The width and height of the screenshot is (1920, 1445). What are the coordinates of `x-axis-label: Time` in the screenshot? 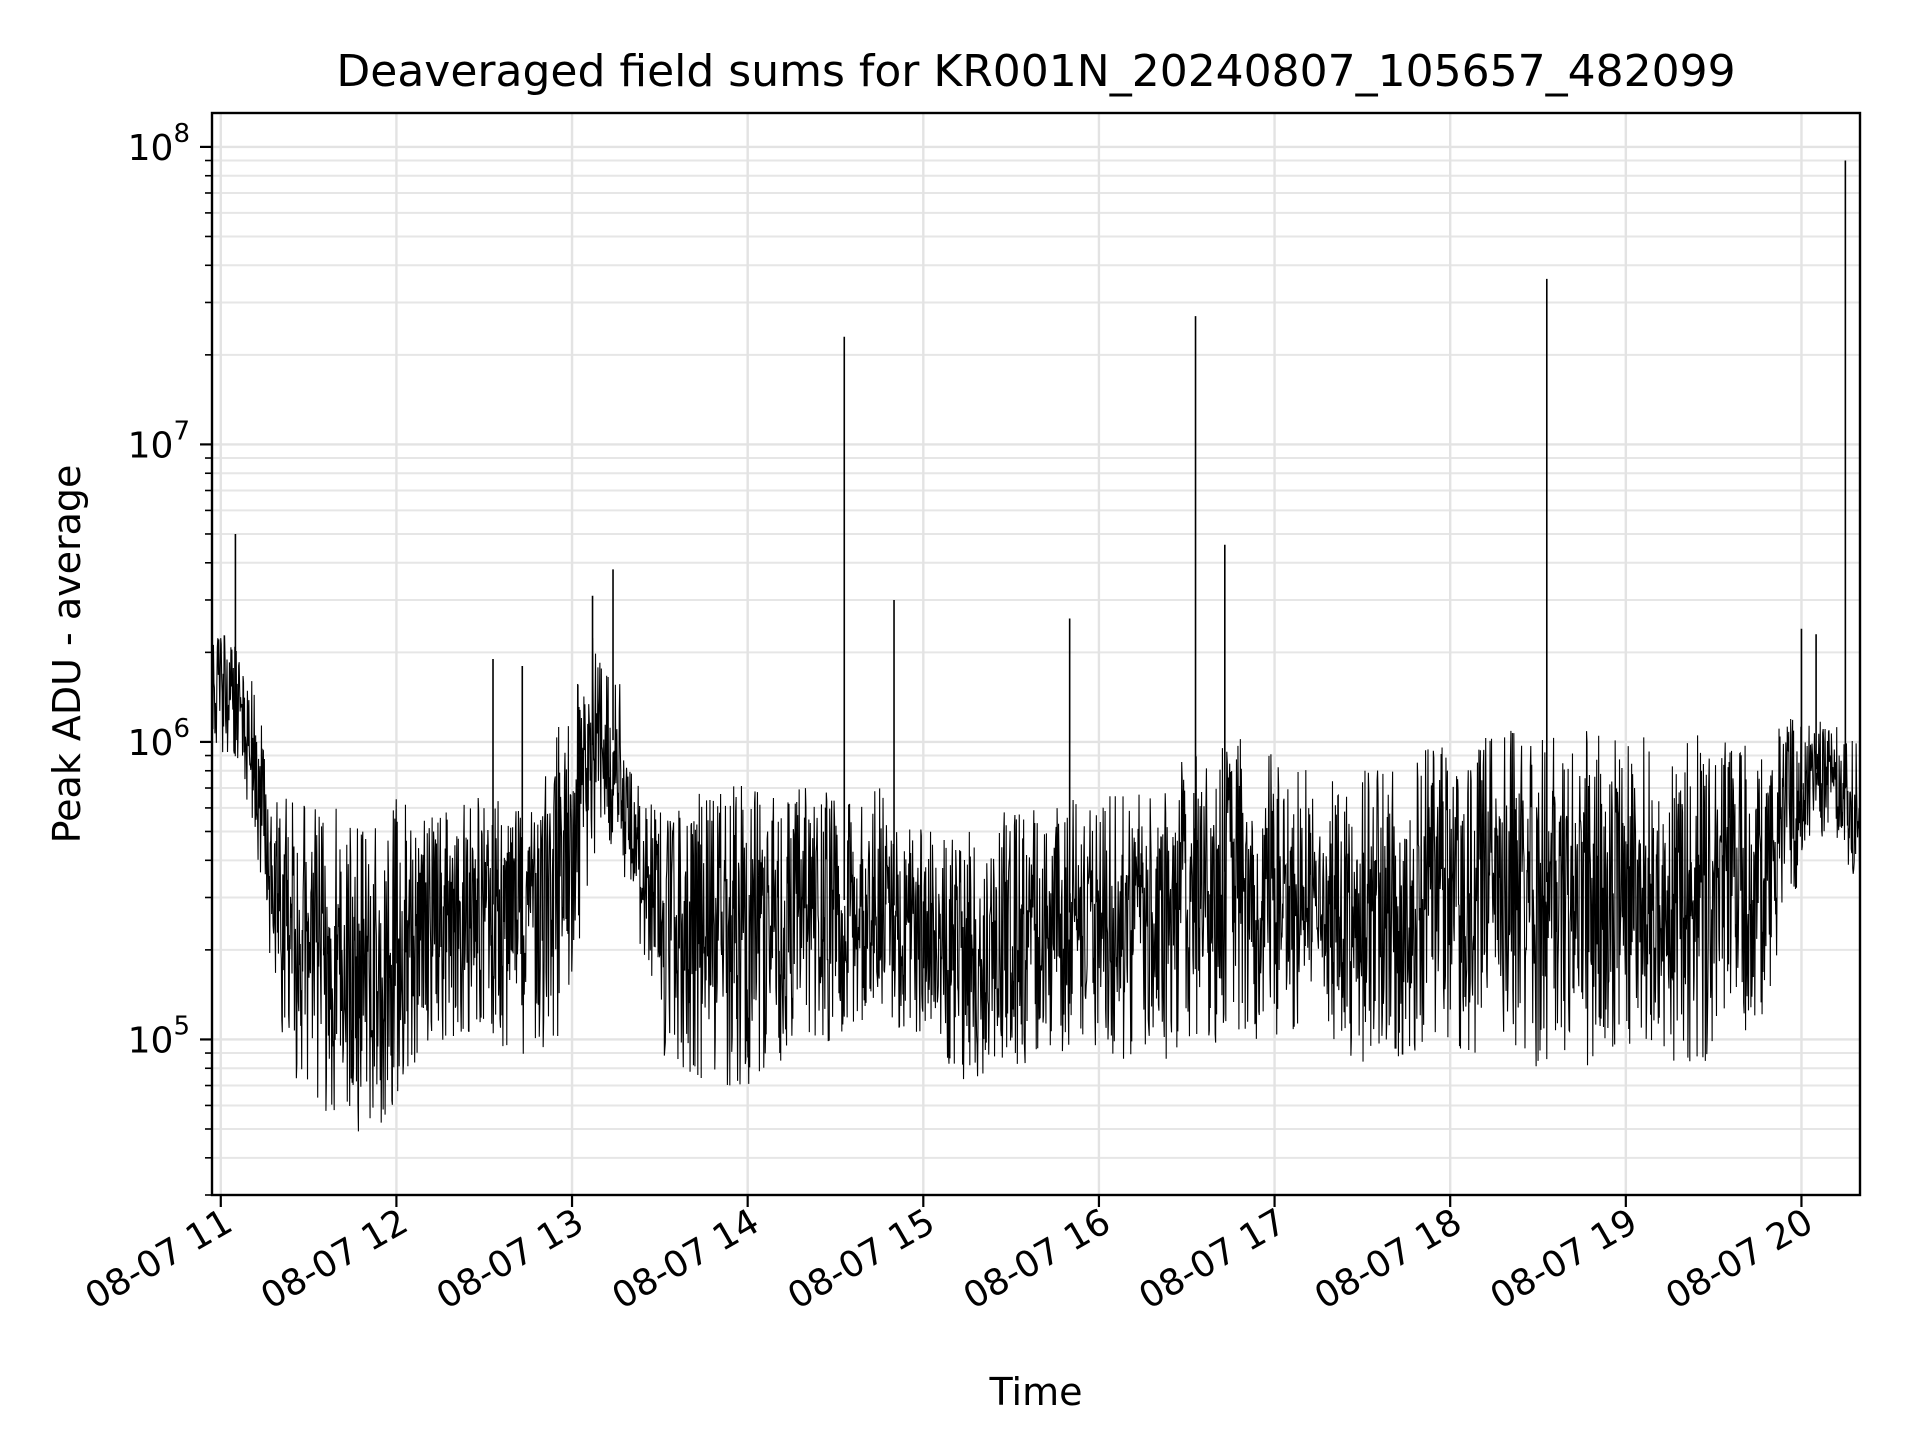 It's located at (1036, 1392).